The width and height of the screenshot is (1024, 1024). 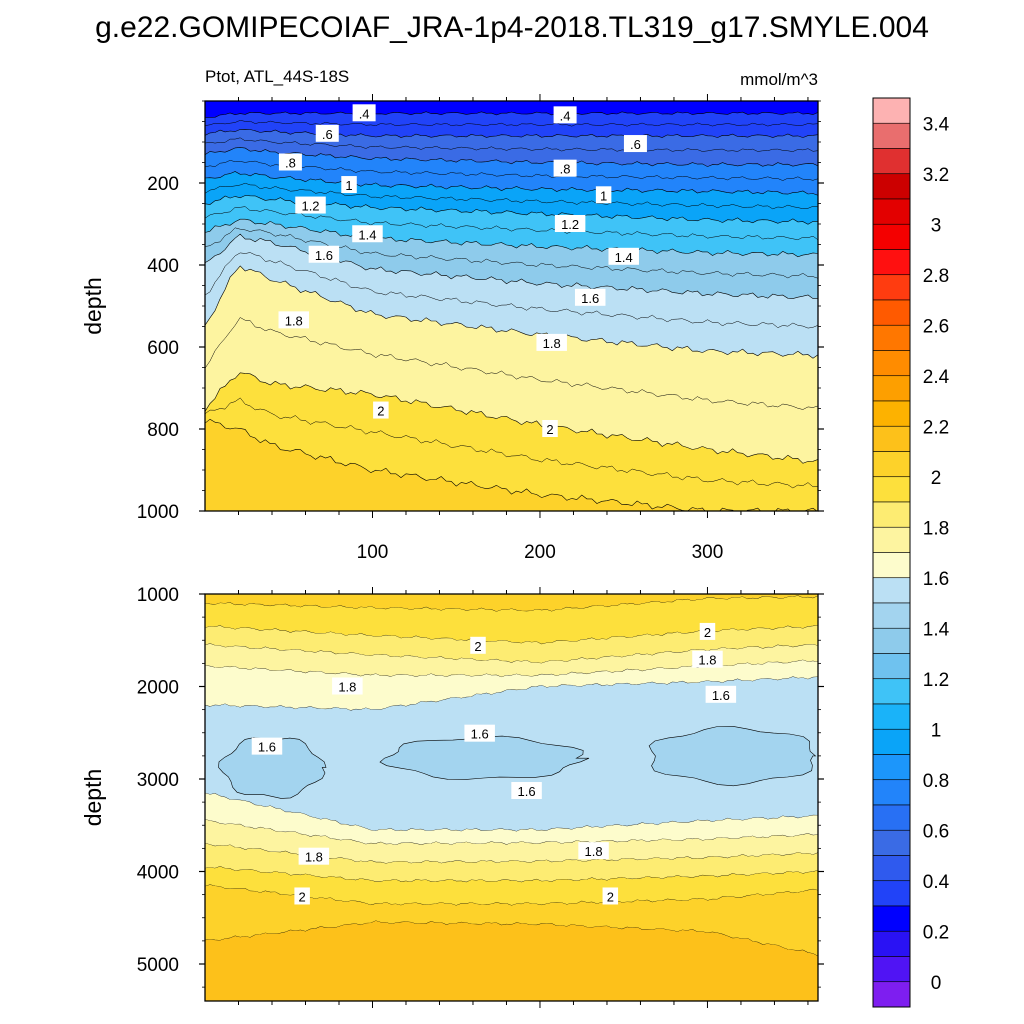 I want to click on colorbar-label: 0.2, so click(x=936, y=932).